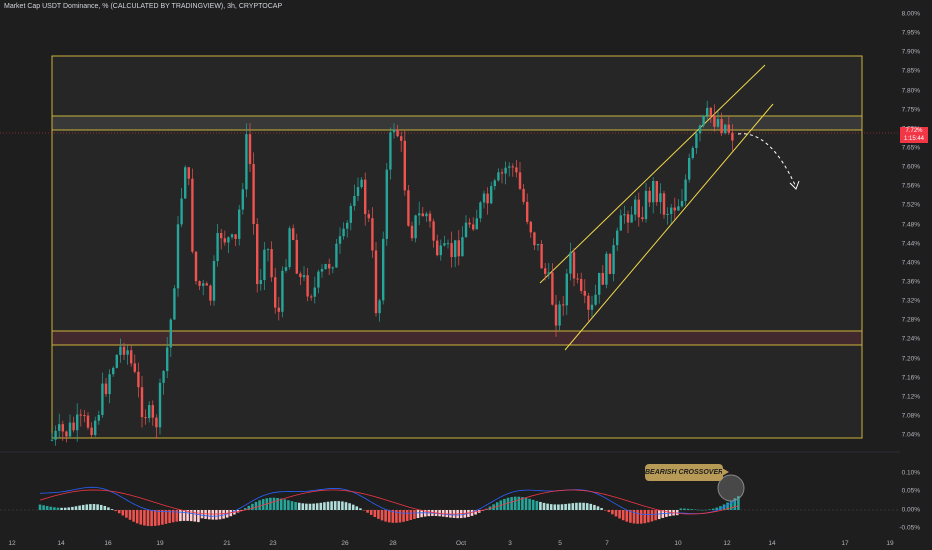  Describe the element at coordinates (652, 174) in the screenshot. I see `channel-upper-line` at that location.